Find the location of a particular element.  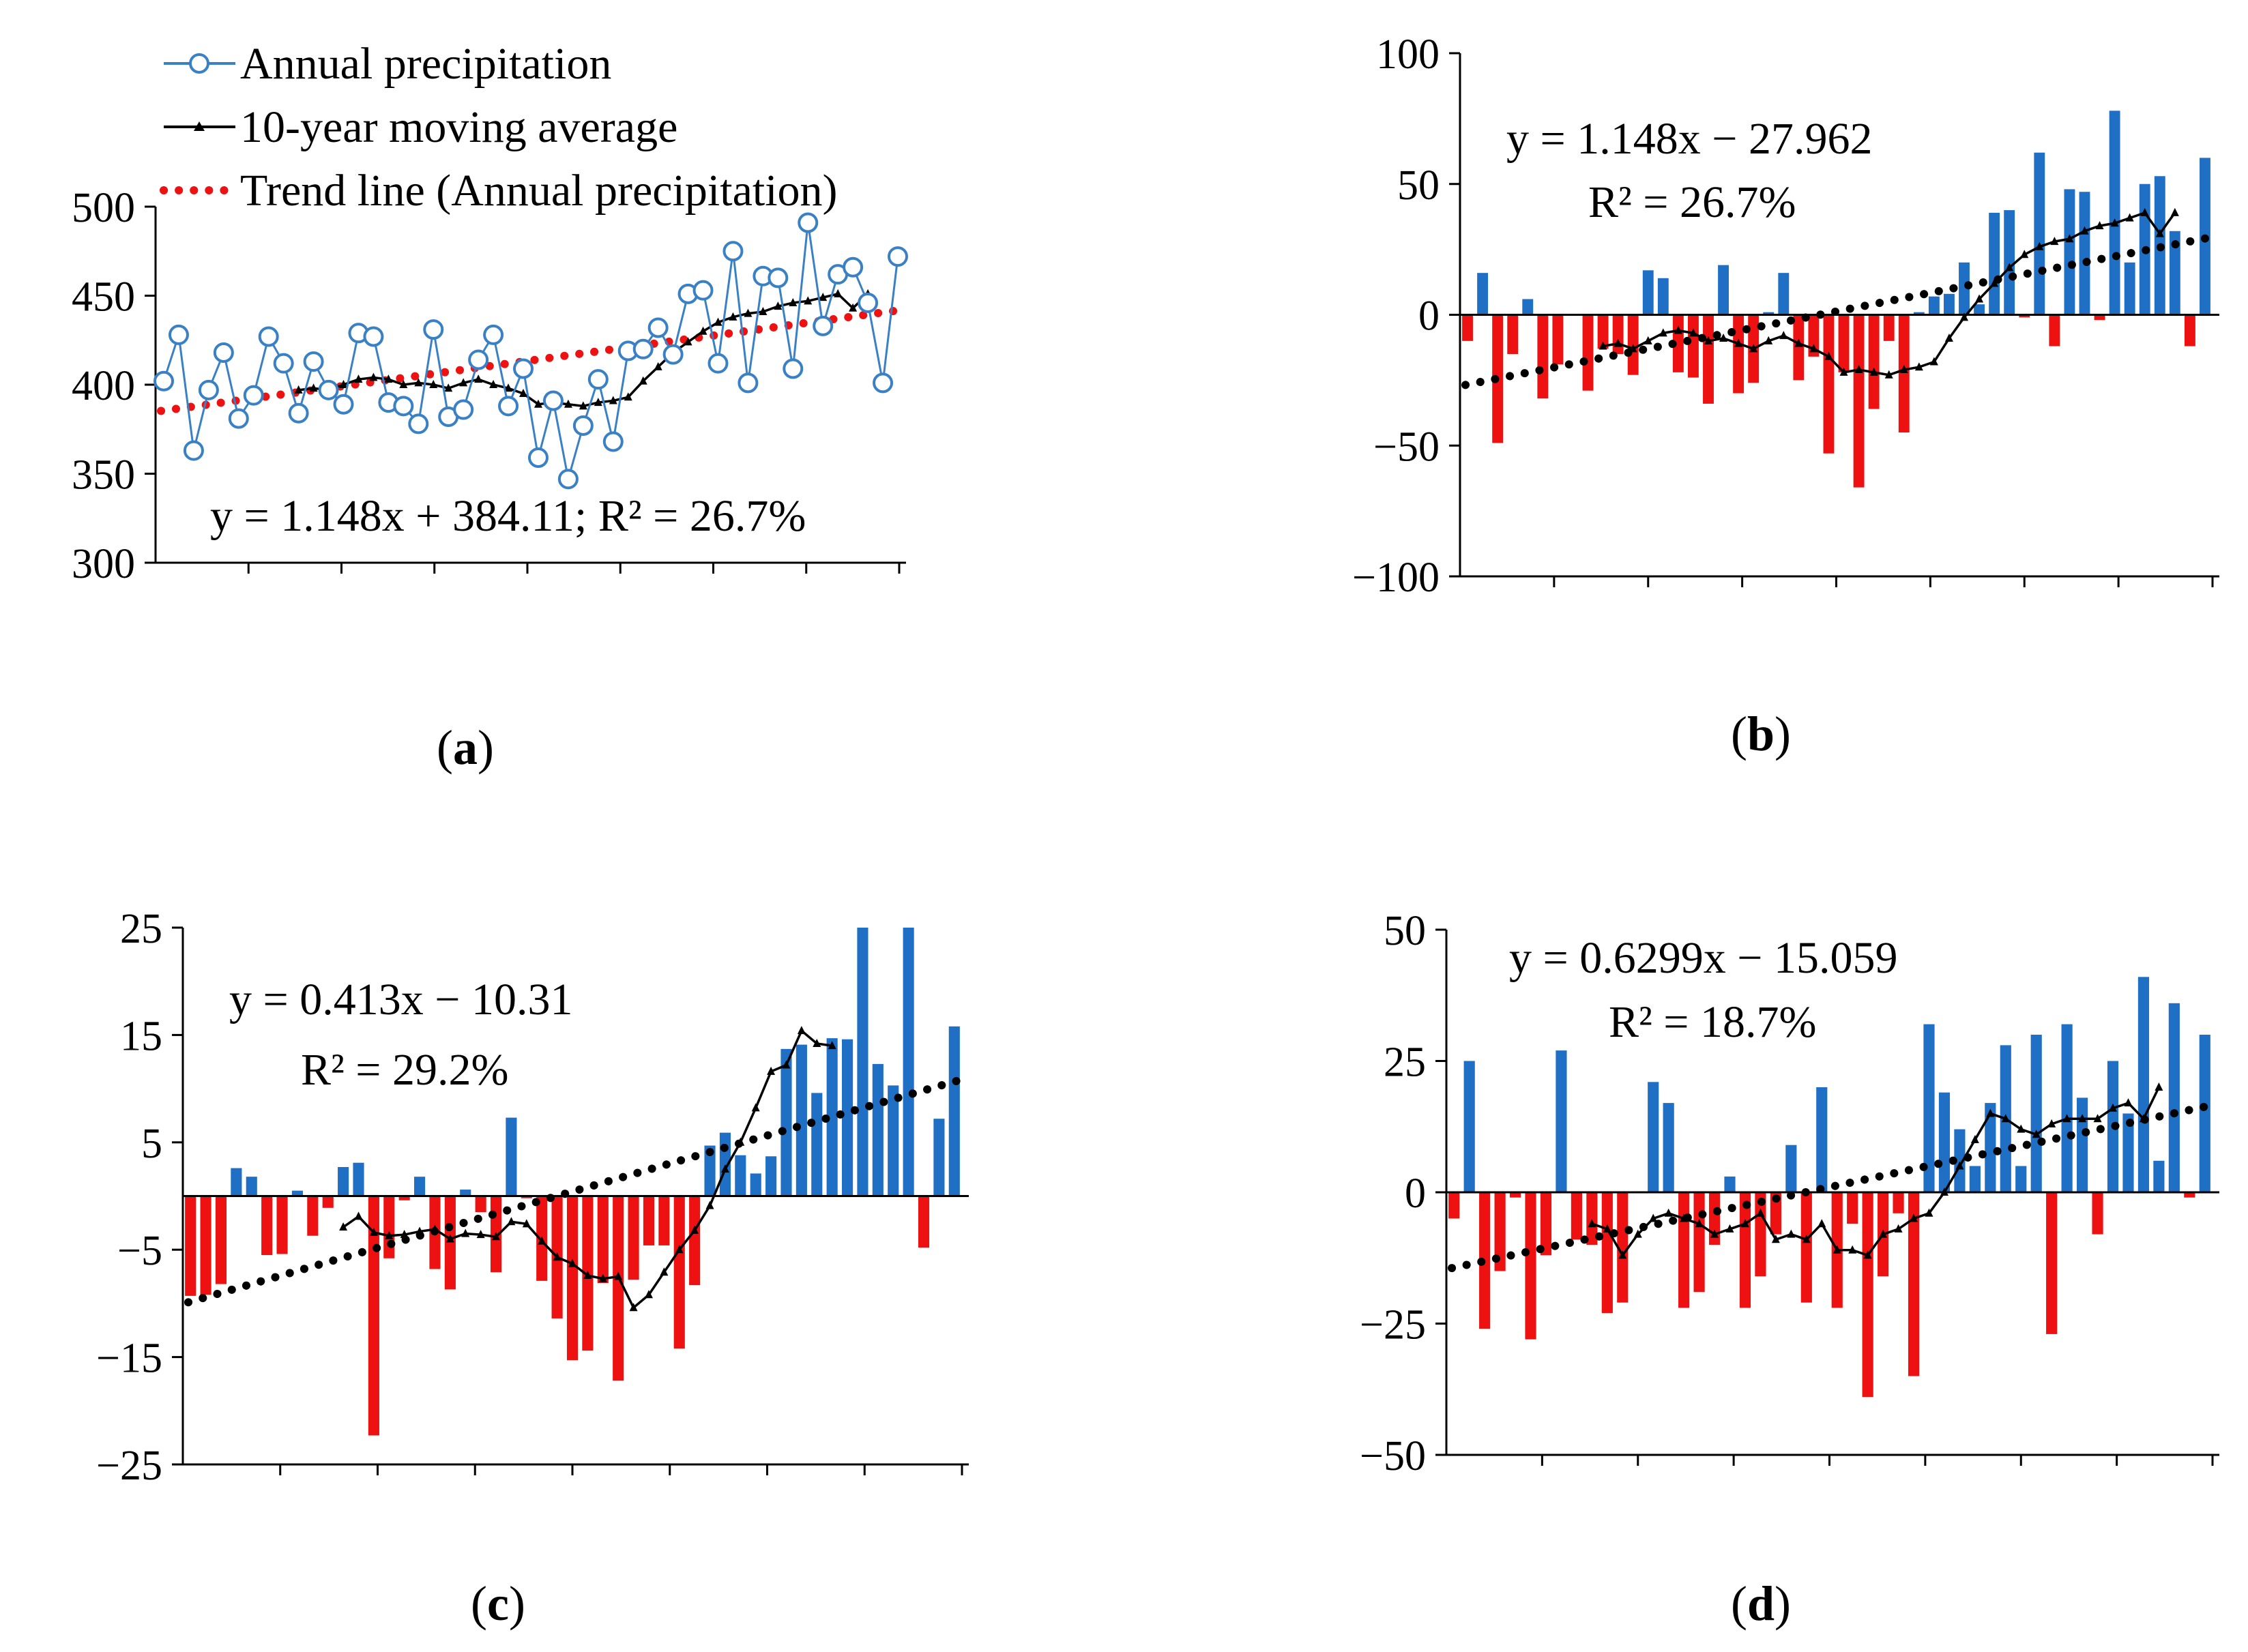

panel-c-axes: 25 15 5 −5 −15 −25 is located at coordinates (533, 1197).